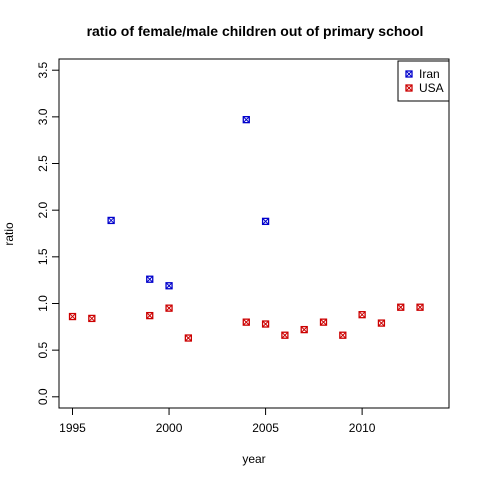 The width and height of the screenshot is (480, 480). What do you see at coordinates (43, 303) in the screenshot?
I see `y-tick-label: 1.0` at bounding box center [43, 303].